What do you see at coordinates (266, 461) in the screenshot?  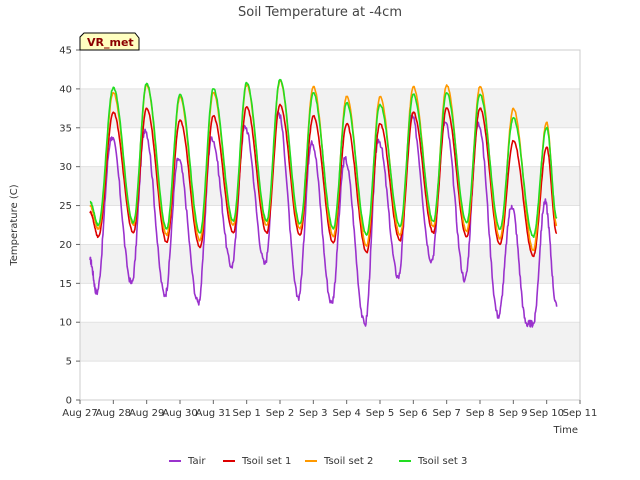 I see `legend-label: Tsoil set 1` at bounding box center [266, 461].